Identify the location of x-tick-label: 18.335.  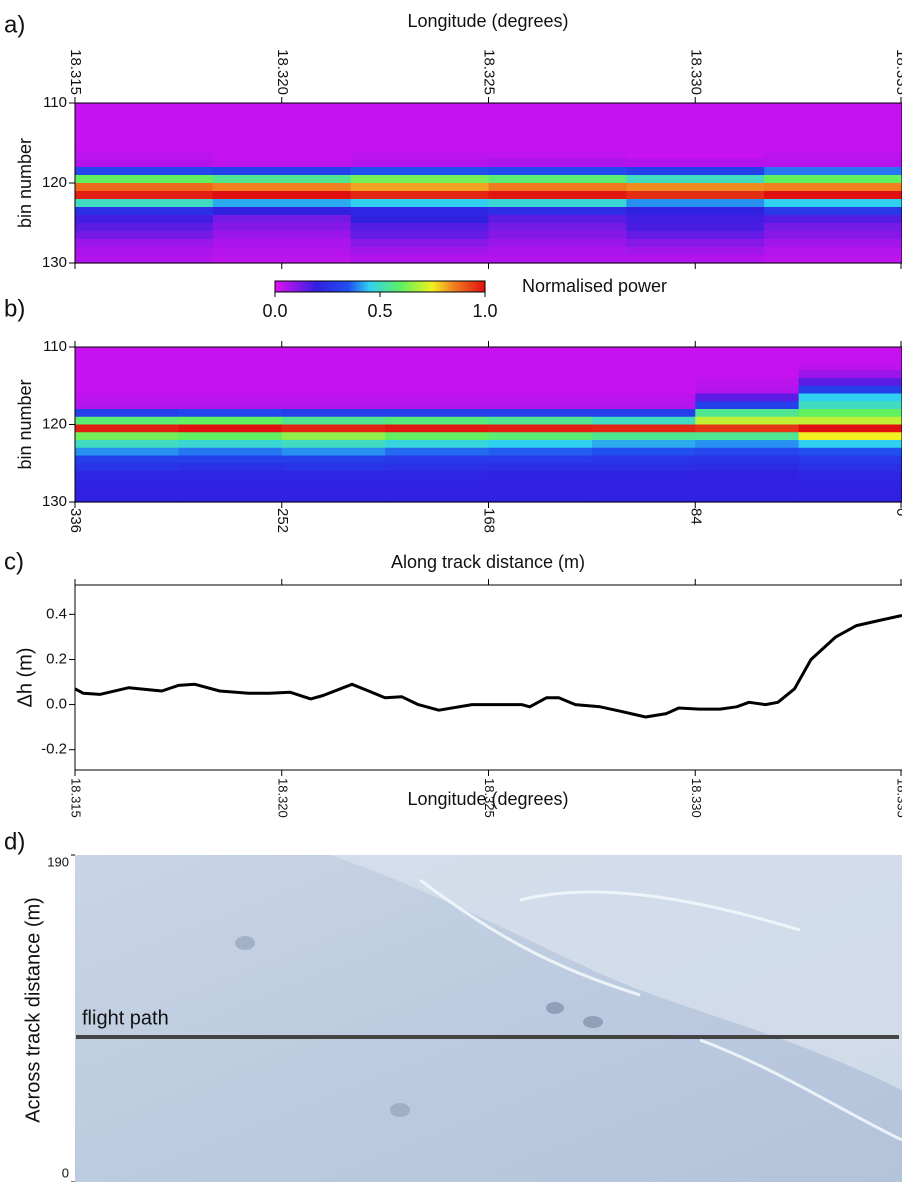
(897, 72).